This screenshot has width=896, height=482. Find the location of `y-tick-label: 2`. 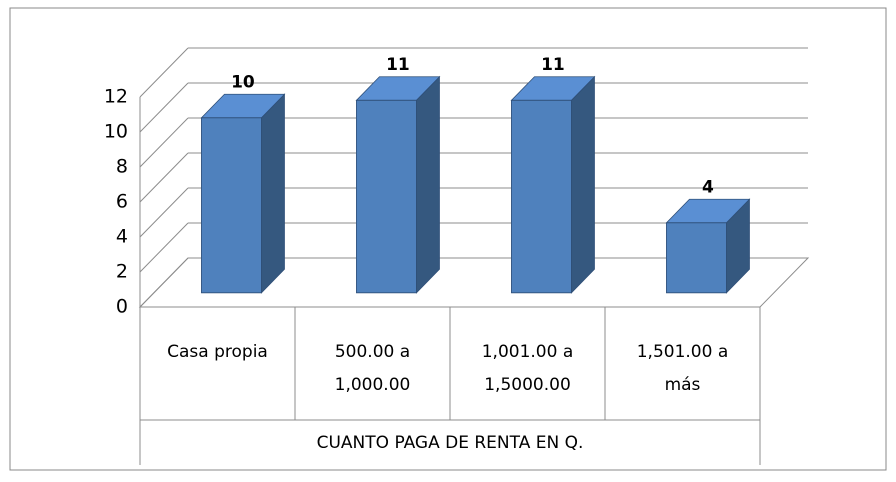

y-tick-label: 2 is located at coordinates (122, 272).